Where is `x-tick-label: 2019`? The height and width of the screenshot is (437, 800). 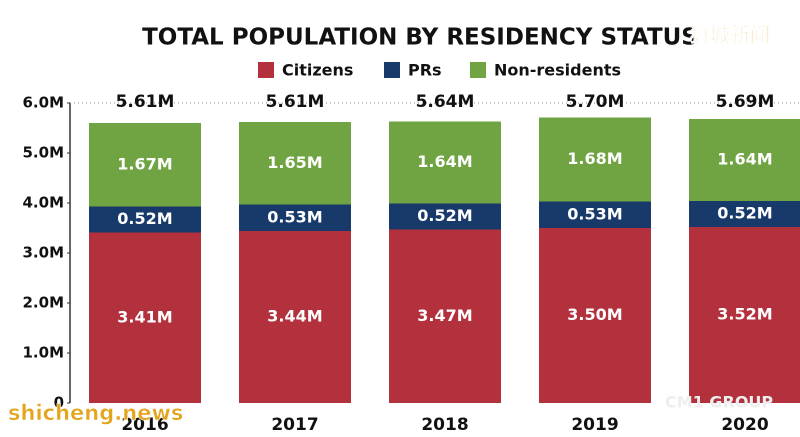 x-tick-label: 2019 is located at coordinates (594, 425).